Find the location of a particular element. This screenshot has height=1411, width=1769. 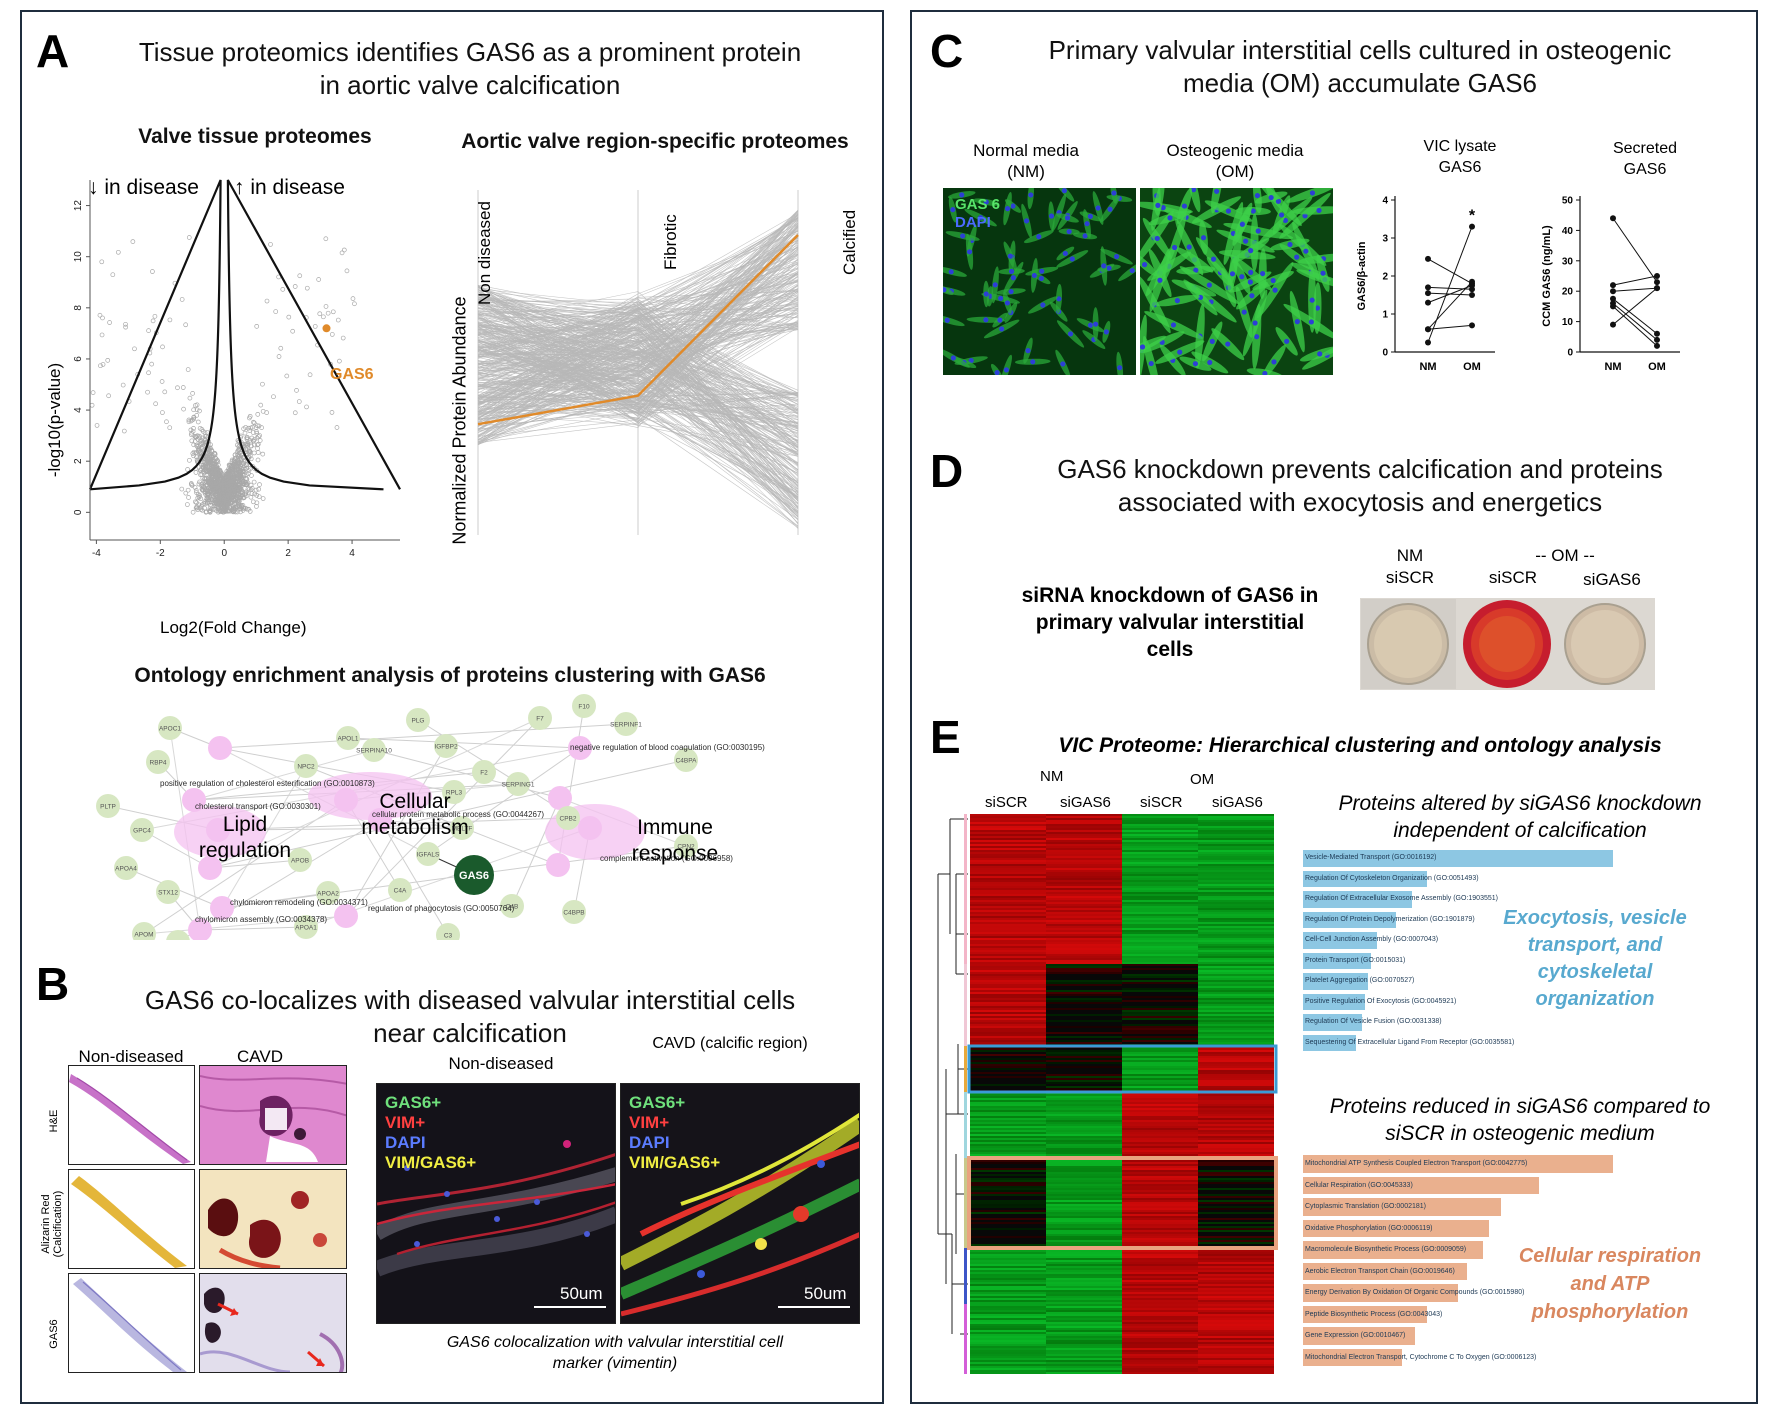

cluster-halo-metabolism is located at coordinates (370, 796).